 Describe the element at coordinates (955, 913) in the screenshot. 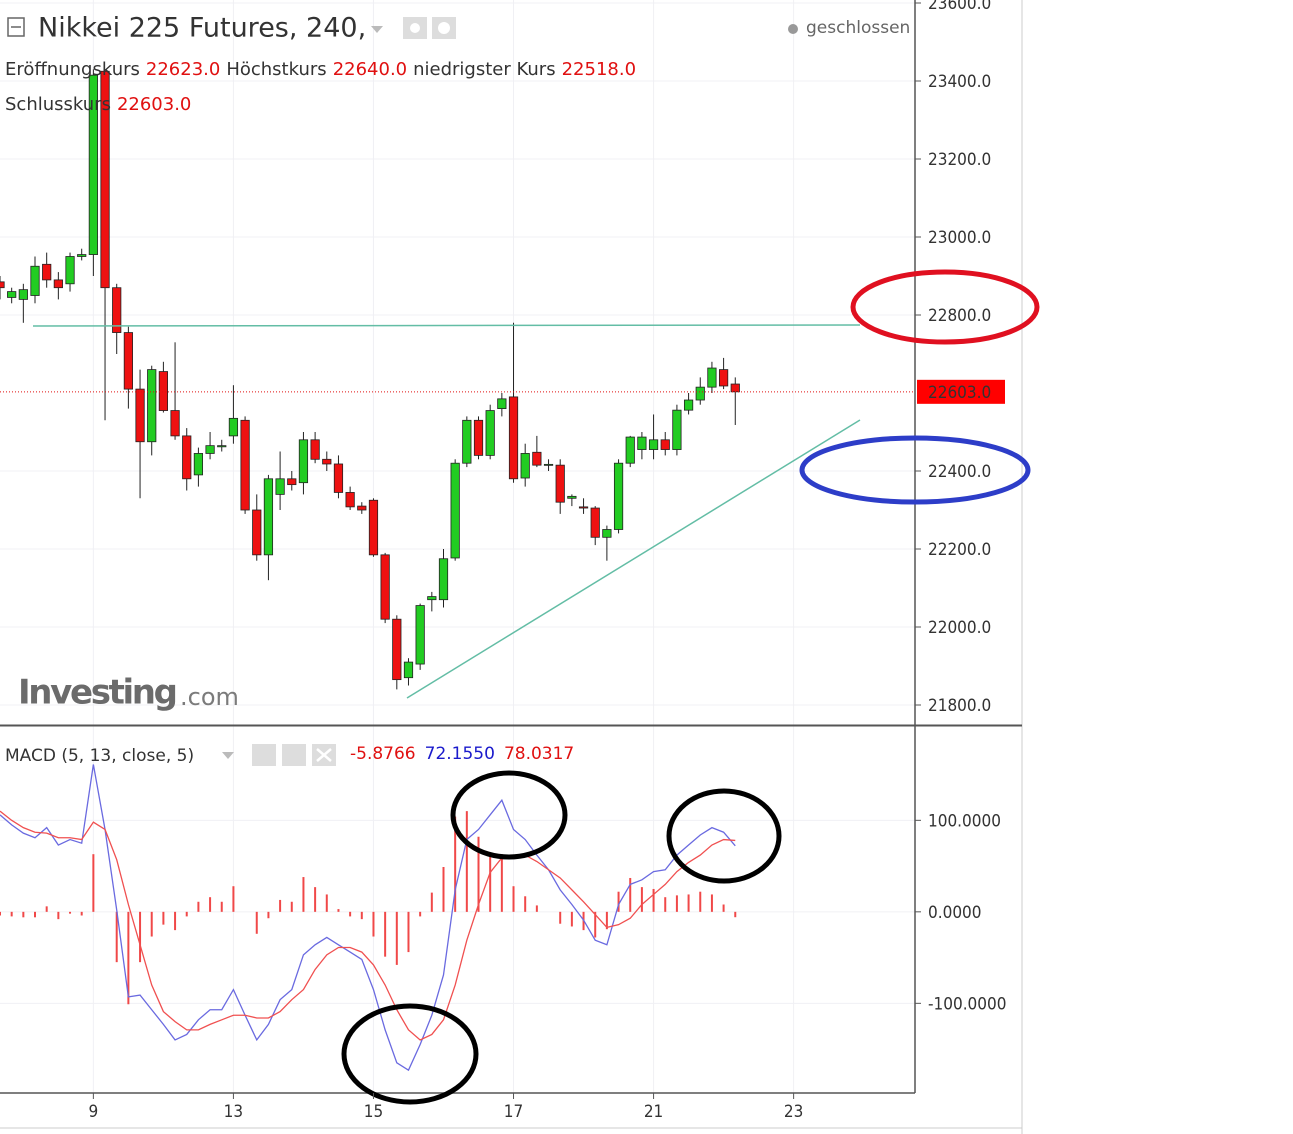

I see `y-tick-label: 0.0000` at that location.